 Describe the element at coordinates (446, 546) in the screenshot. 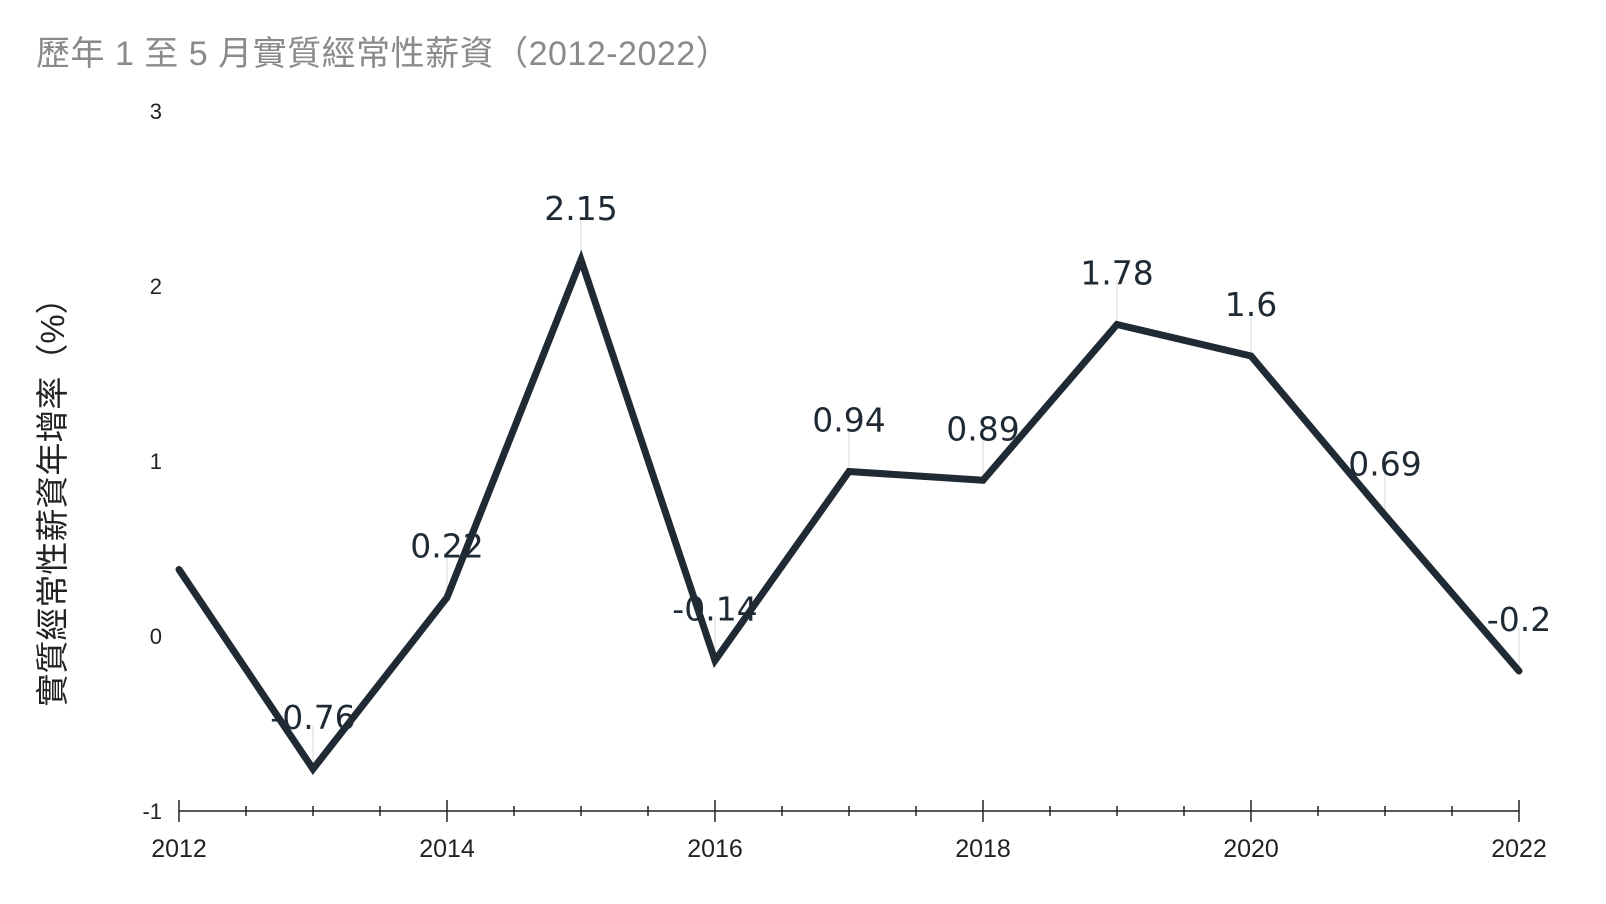

I see `data-label: 0.22` at that location.